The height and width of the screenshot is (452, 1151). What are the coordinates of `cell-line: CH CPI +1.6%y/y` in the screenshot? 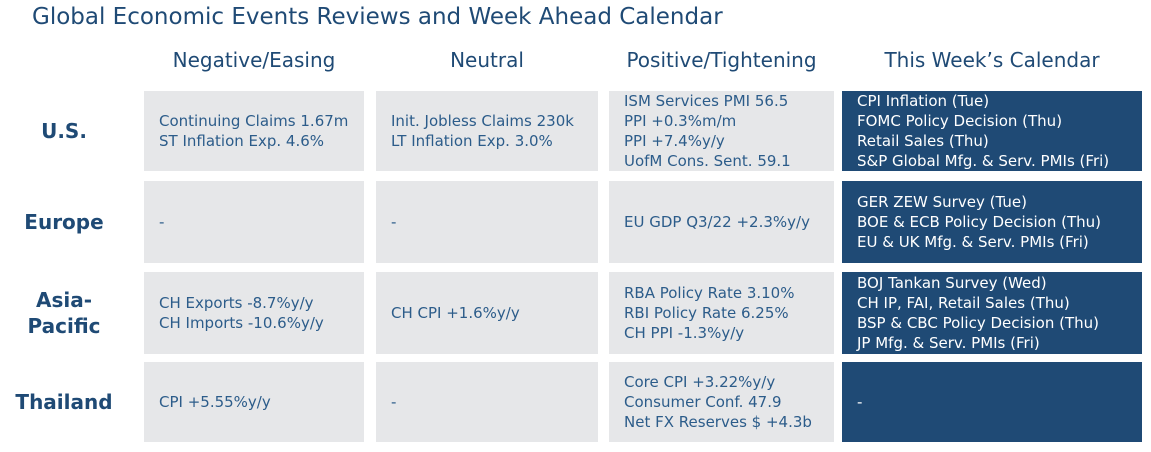 It's located at (455, 313).